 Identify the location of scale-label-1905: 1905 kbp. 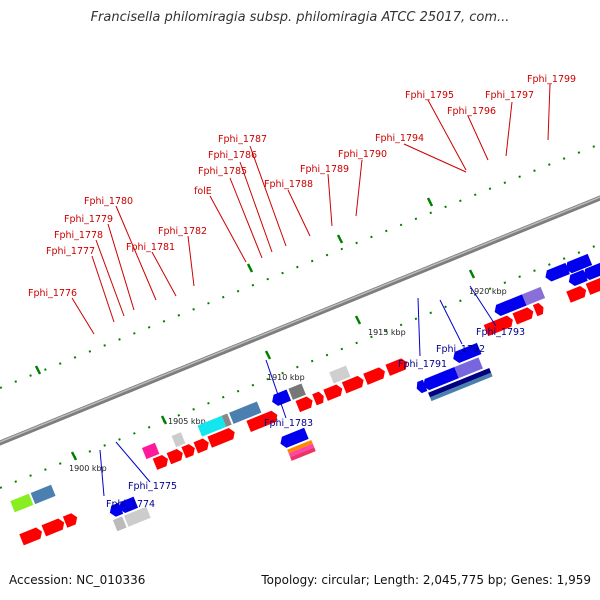
(187, 421).